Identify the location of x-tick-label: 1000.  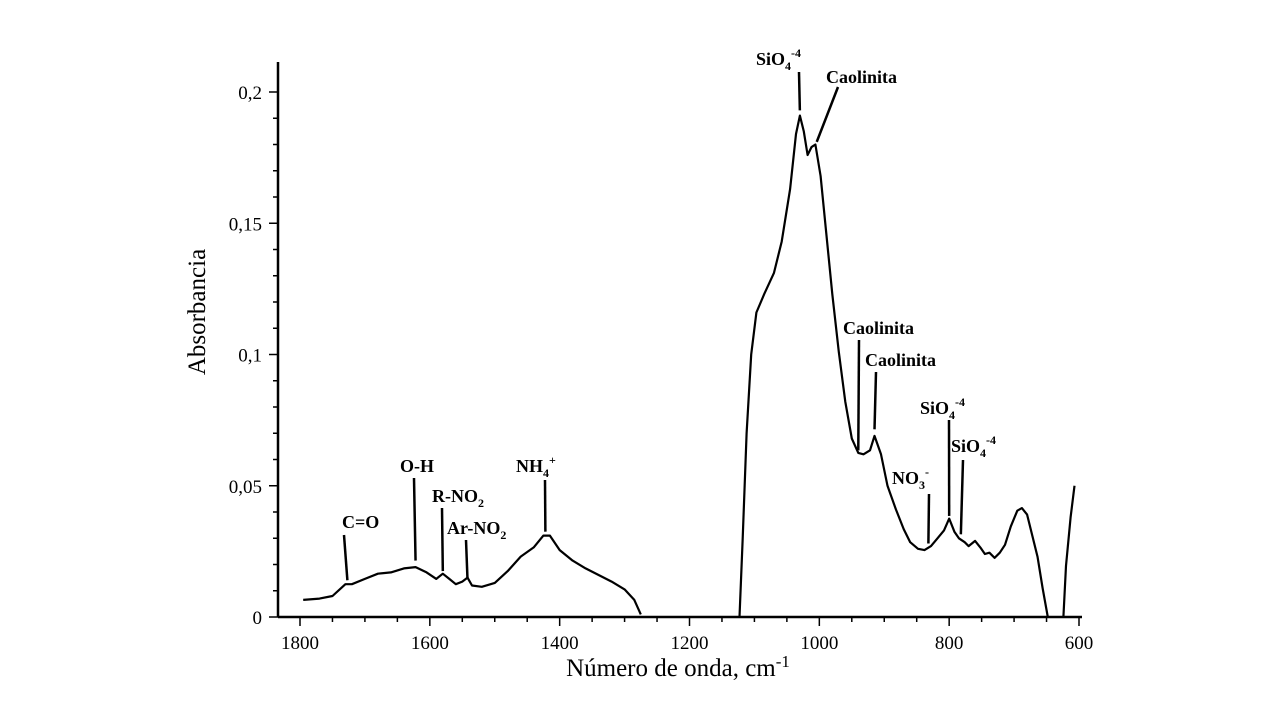
(819, 643).